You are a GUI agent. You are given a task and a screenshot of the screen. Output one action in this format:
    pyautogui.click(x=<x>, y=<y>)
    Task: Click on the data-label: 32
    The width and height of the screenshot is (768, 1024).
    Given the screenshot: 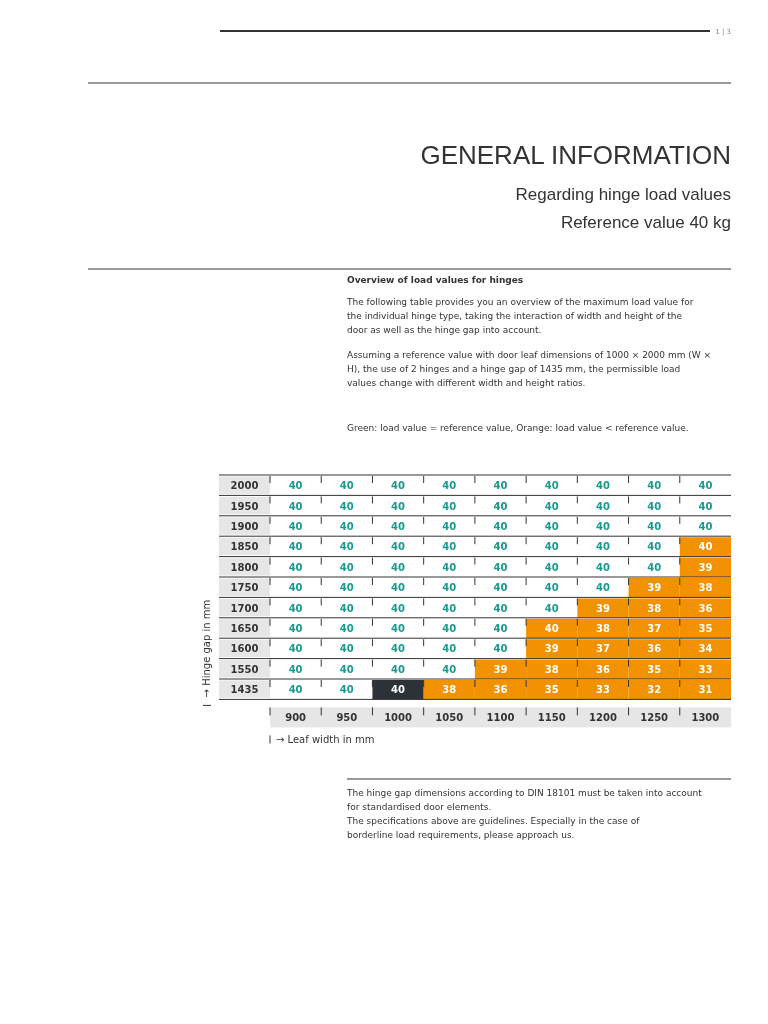 What is the action you would take?
    pyautogui.click(x=654, y=690)
    